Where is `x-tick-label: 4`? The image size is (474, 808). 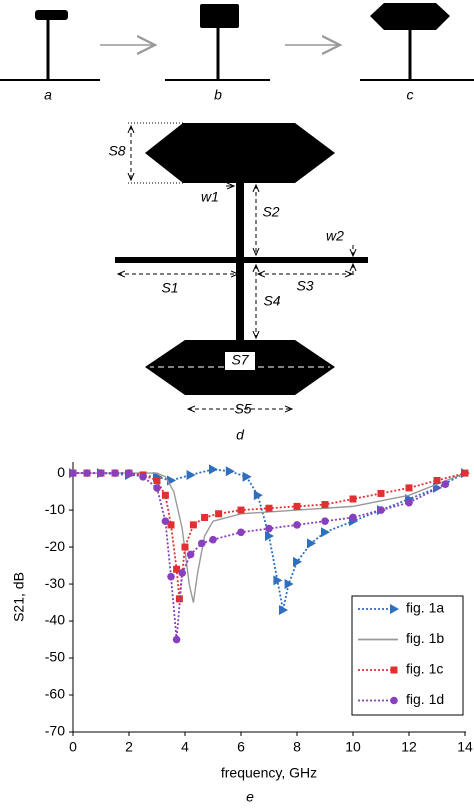
x-tick-label: 4 is located at coordinates (185, 747).